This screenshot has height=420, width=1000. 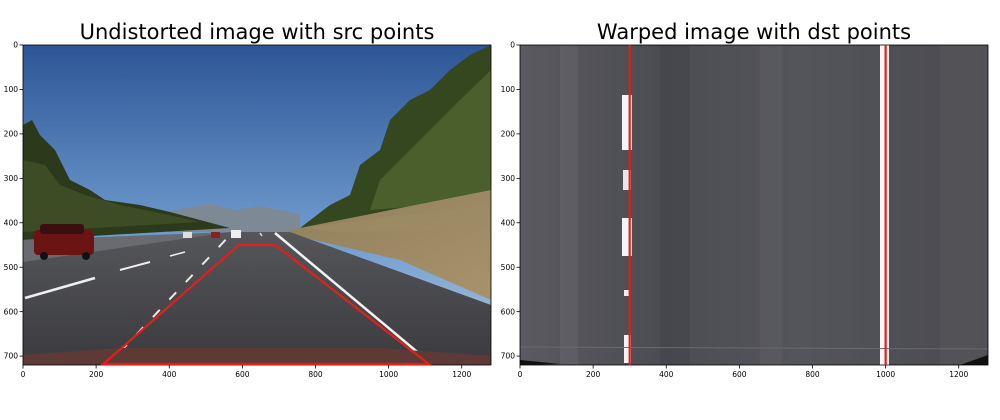 I want to click on left-panel-title: Undistorted image with src points, so click(x=257, y=32).